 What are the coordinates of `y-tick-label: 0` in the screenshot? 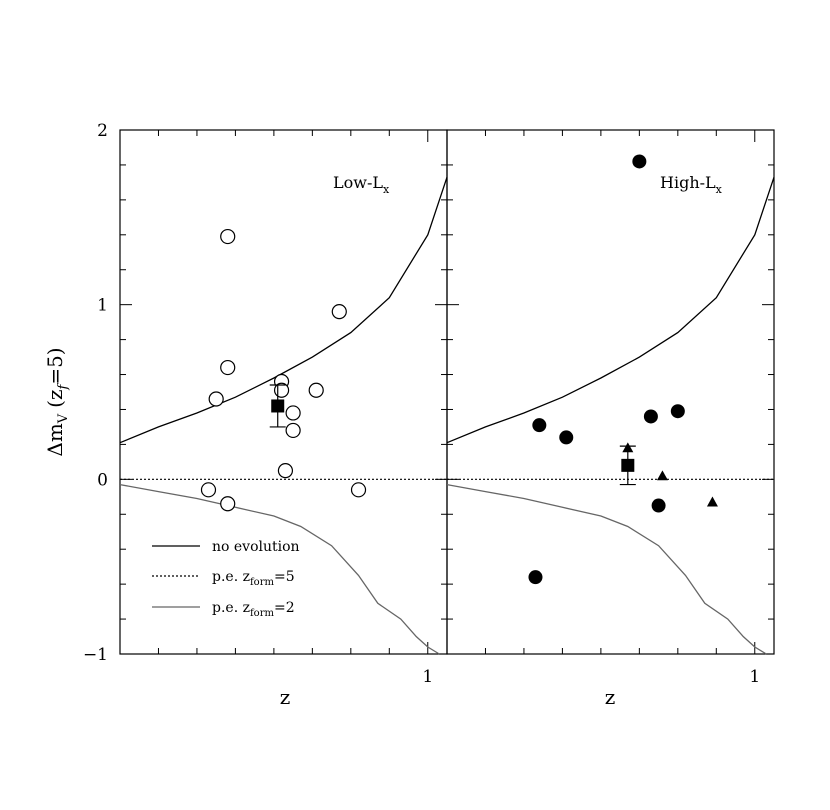 It's located at (102, 480).